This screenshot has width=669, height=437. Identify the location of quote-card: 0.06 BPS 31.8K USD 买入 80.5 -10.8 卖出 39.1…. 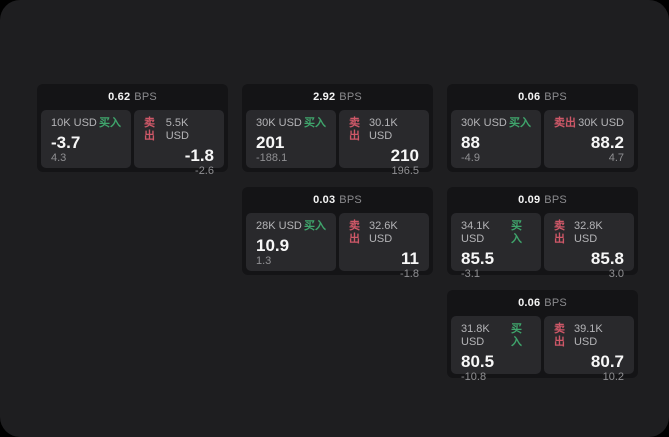
(542, 336).